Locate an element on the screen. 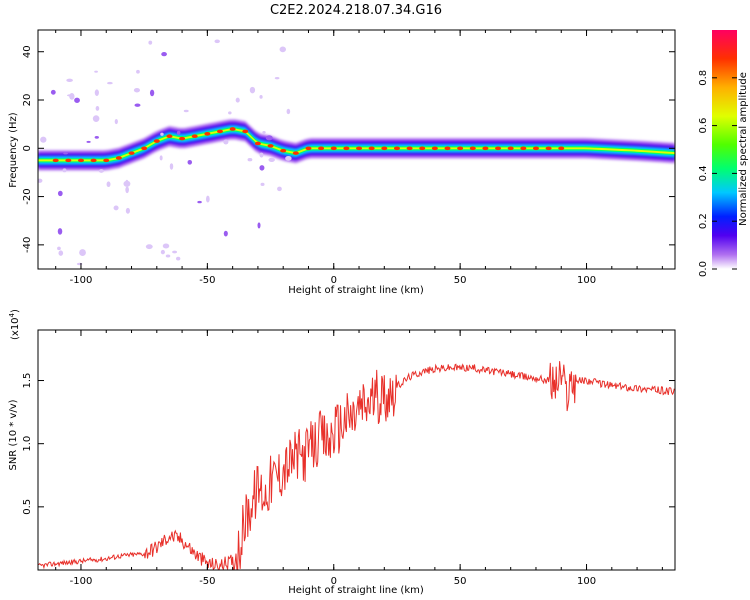  colorbar-ticks: 0.0 0.2 0.4 0.6 0.8 is located at coordinates (717, 173).